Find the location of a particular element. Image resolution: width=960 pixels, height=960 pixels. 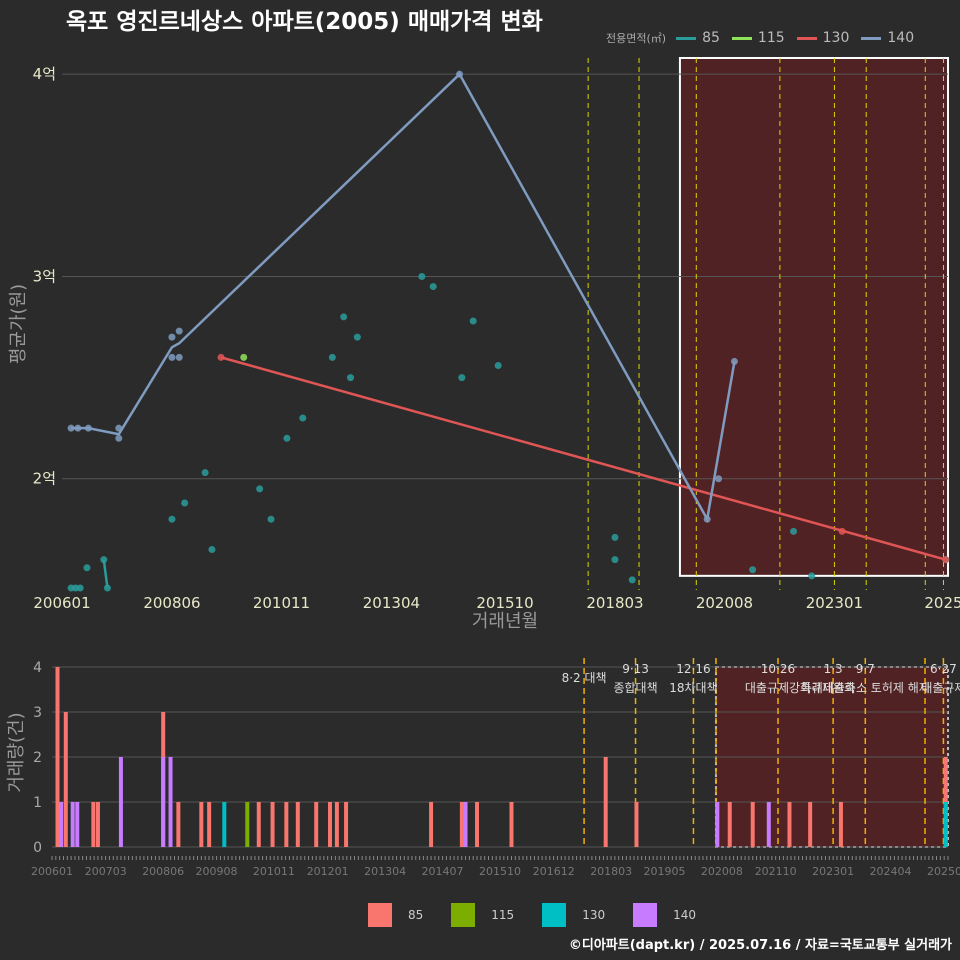

legend-bar-item-140: 140 is located at coordinates (664, 915).